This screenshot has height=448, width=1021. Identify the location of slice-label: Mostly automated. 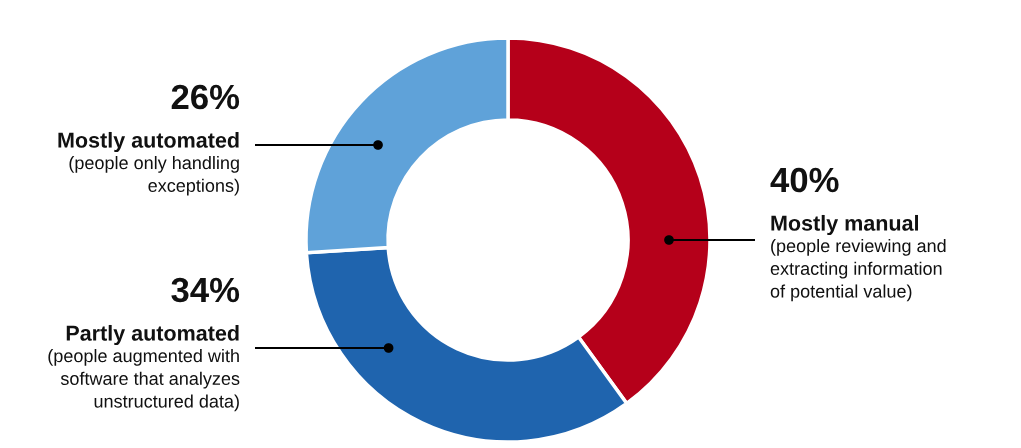
(148, 142).